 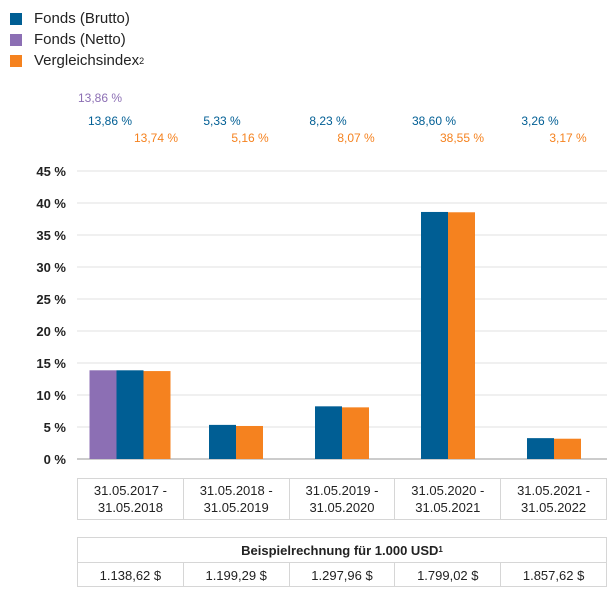 What do you see at coordinates (51, 299) in the screenshot?
I see `y-tick-label: 25 %` at bounding box center [51, 299].